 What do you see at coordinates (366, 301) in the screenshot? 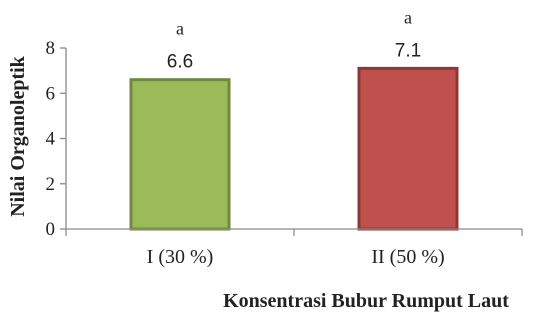
I see `x-axis-title: Konsentrasi Bubur Rumput Laut` at bounding box center [366, 301].